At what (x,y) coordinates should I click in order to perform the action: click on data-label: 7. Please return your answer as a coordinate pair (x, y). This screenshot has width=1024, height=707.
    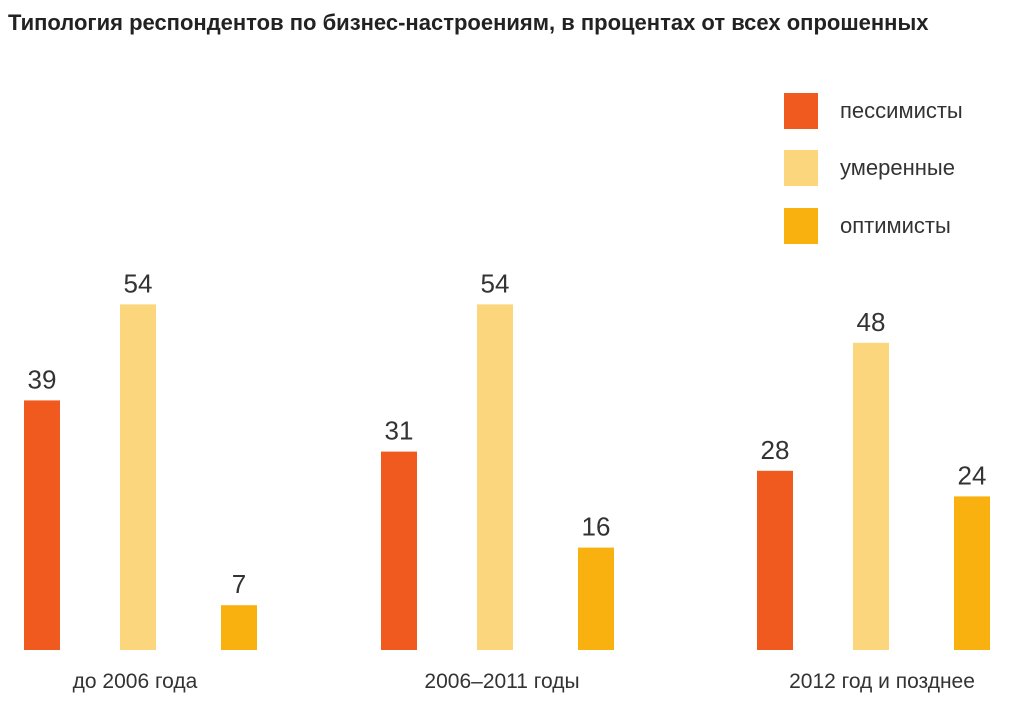
    Looking at the image, I should click on (239, 584).